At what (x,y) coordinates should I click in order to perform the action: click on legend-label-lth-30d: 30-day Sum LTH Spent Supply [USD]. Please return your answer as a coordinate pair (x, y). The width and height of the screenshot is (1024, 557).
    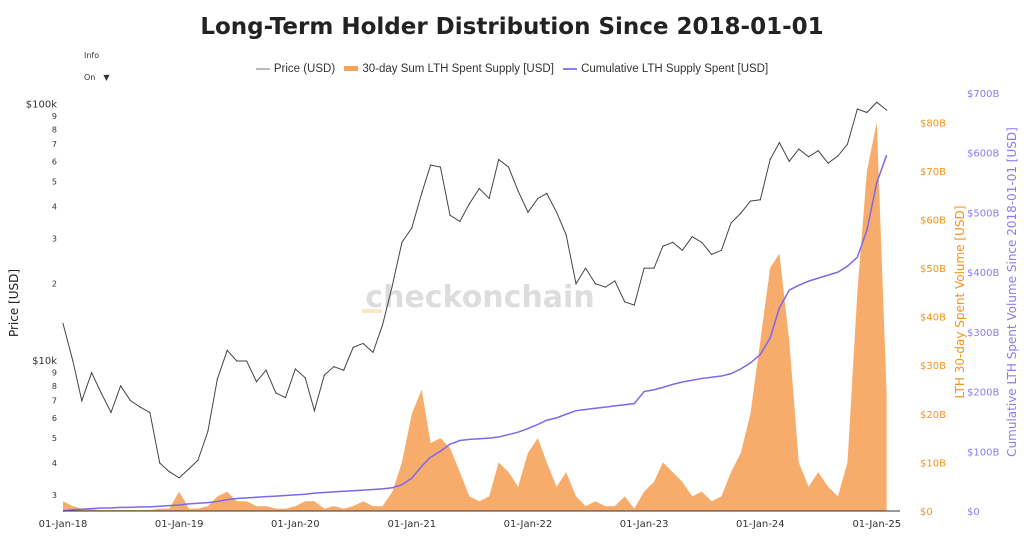
    Looking at the image, I should click on (458, 69).